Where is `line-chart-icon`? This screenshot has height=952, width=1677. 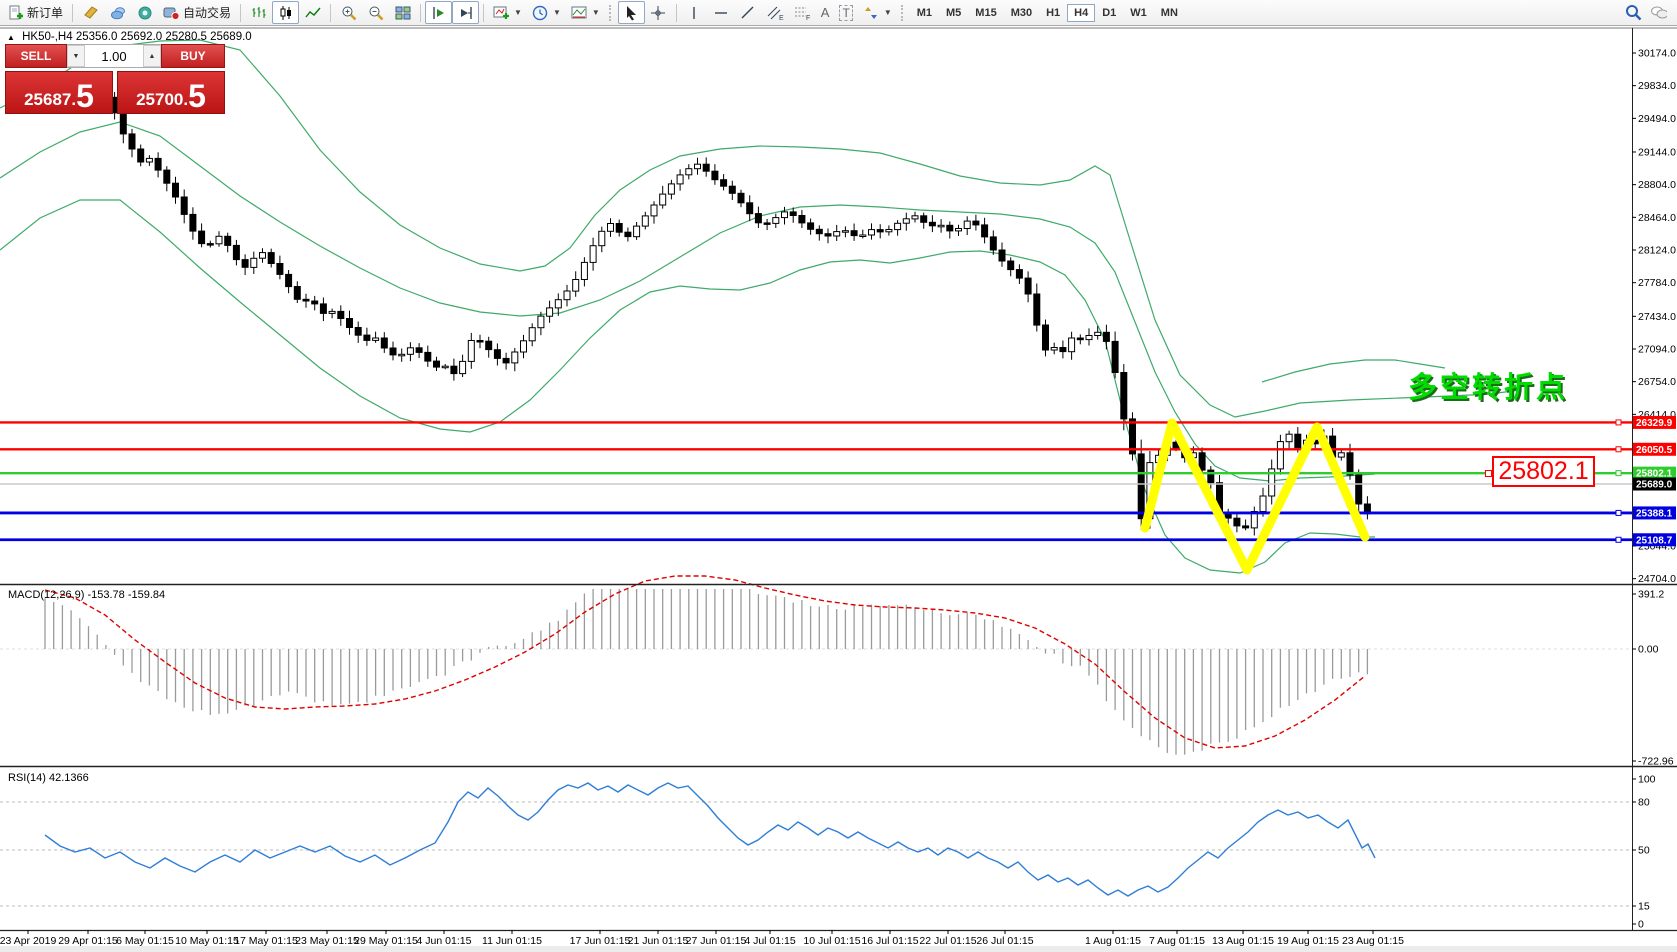
line-chart-icon is located at coordinates (312, 12).